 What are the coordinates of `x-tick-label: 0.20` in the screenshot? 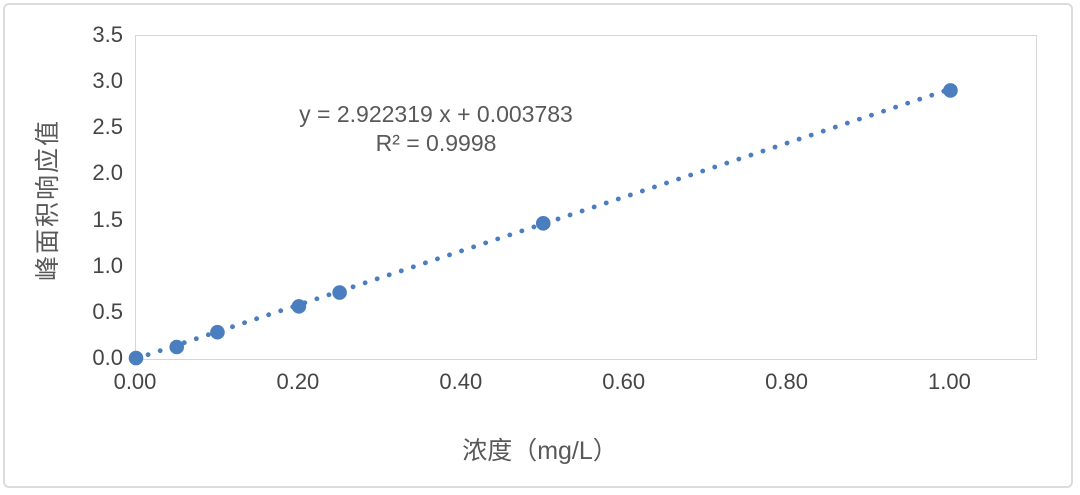 It's located at (298, 381).